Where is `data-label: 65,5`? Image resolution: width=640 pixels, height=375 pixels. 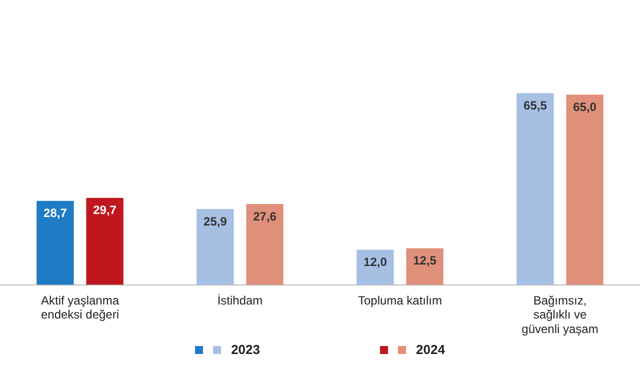 data-label: 65,5 is located at coordinates (536, 105).